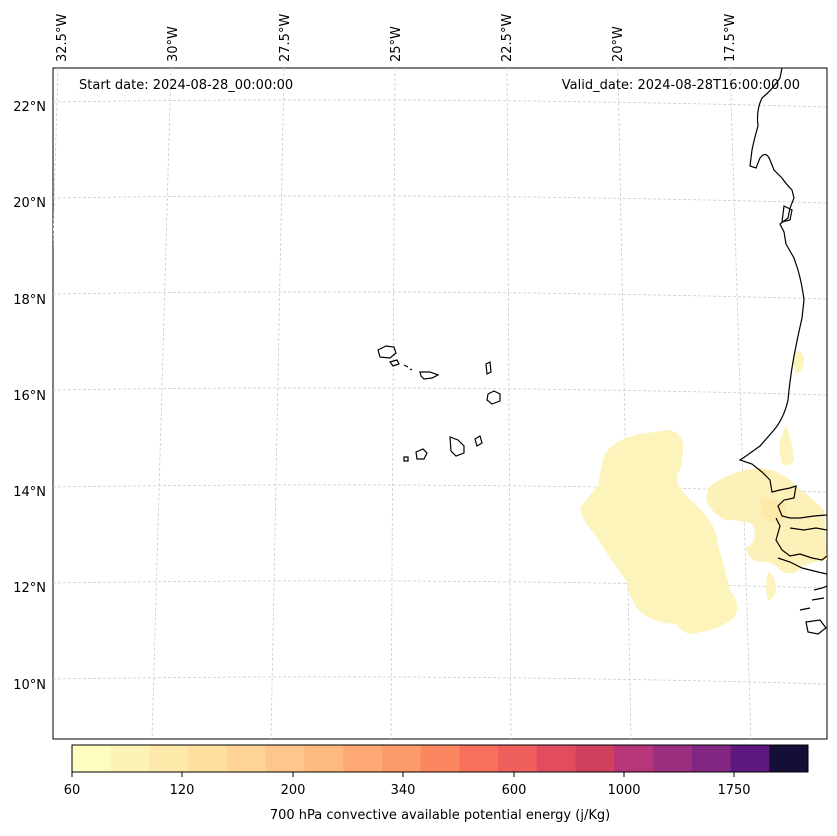  Describe the element at coordinates (478, 441) in the screenshot. I see `island-maio` at that location.